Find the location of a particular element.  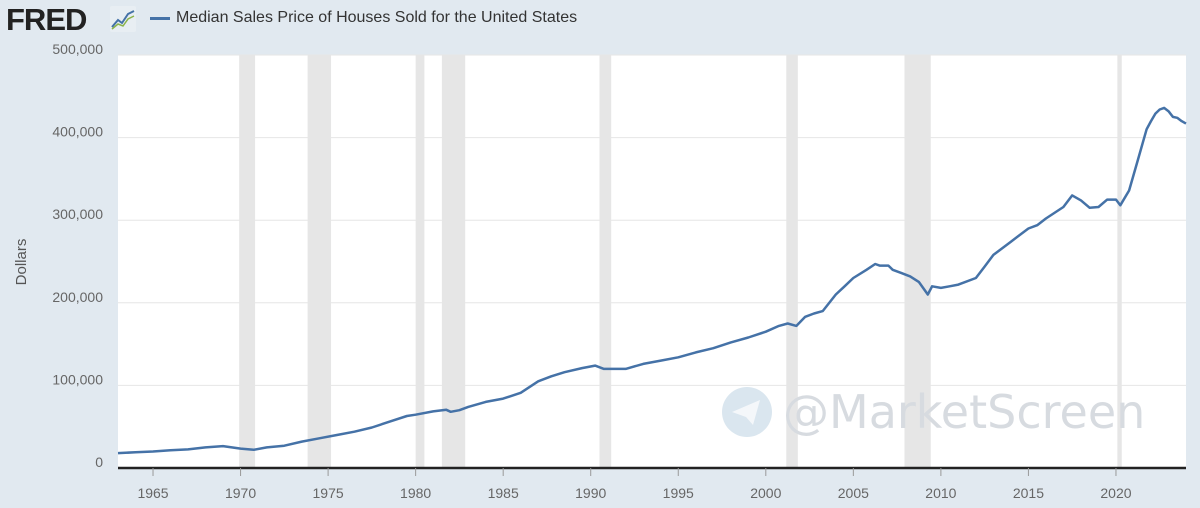

y-tick-label: 200,000 is located at coordinates (77, 297).